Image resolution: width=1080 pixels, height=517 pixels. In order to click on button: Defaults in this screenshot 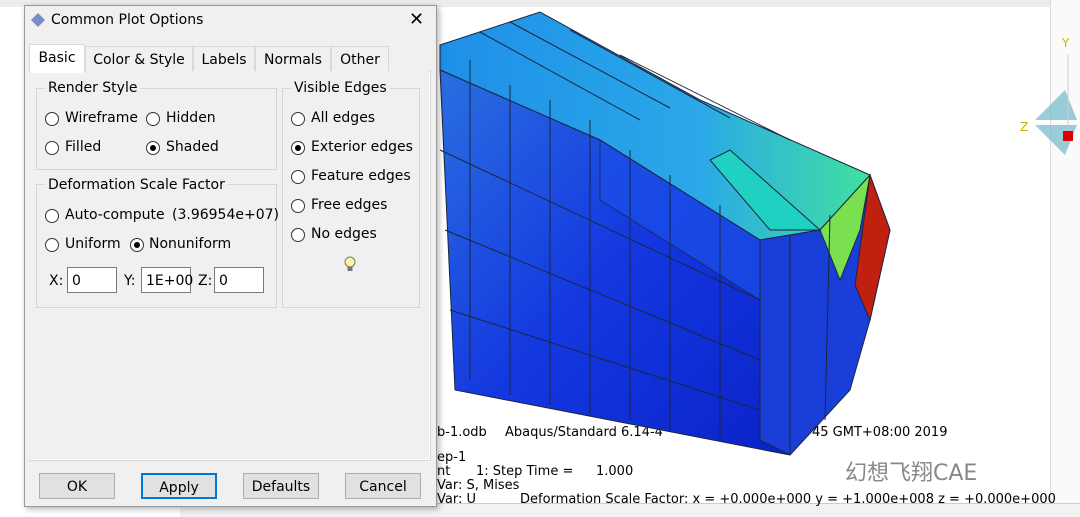, I will do `click(281, 486)`.